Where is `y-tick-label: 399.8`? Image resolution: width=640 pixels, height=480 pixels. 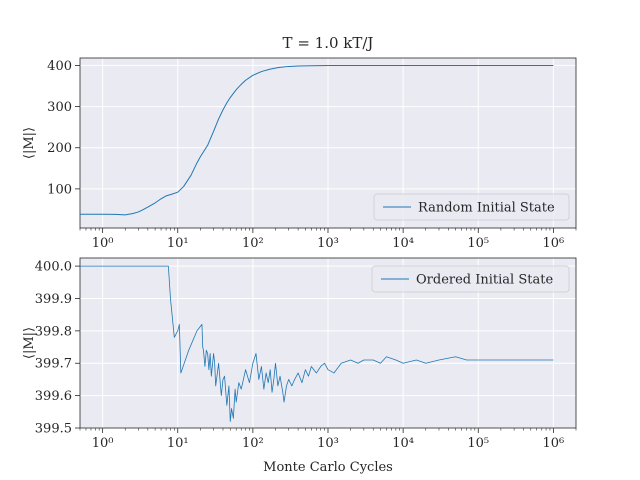 y-tick-label: 399.8 is located at coordinates (53, 331).